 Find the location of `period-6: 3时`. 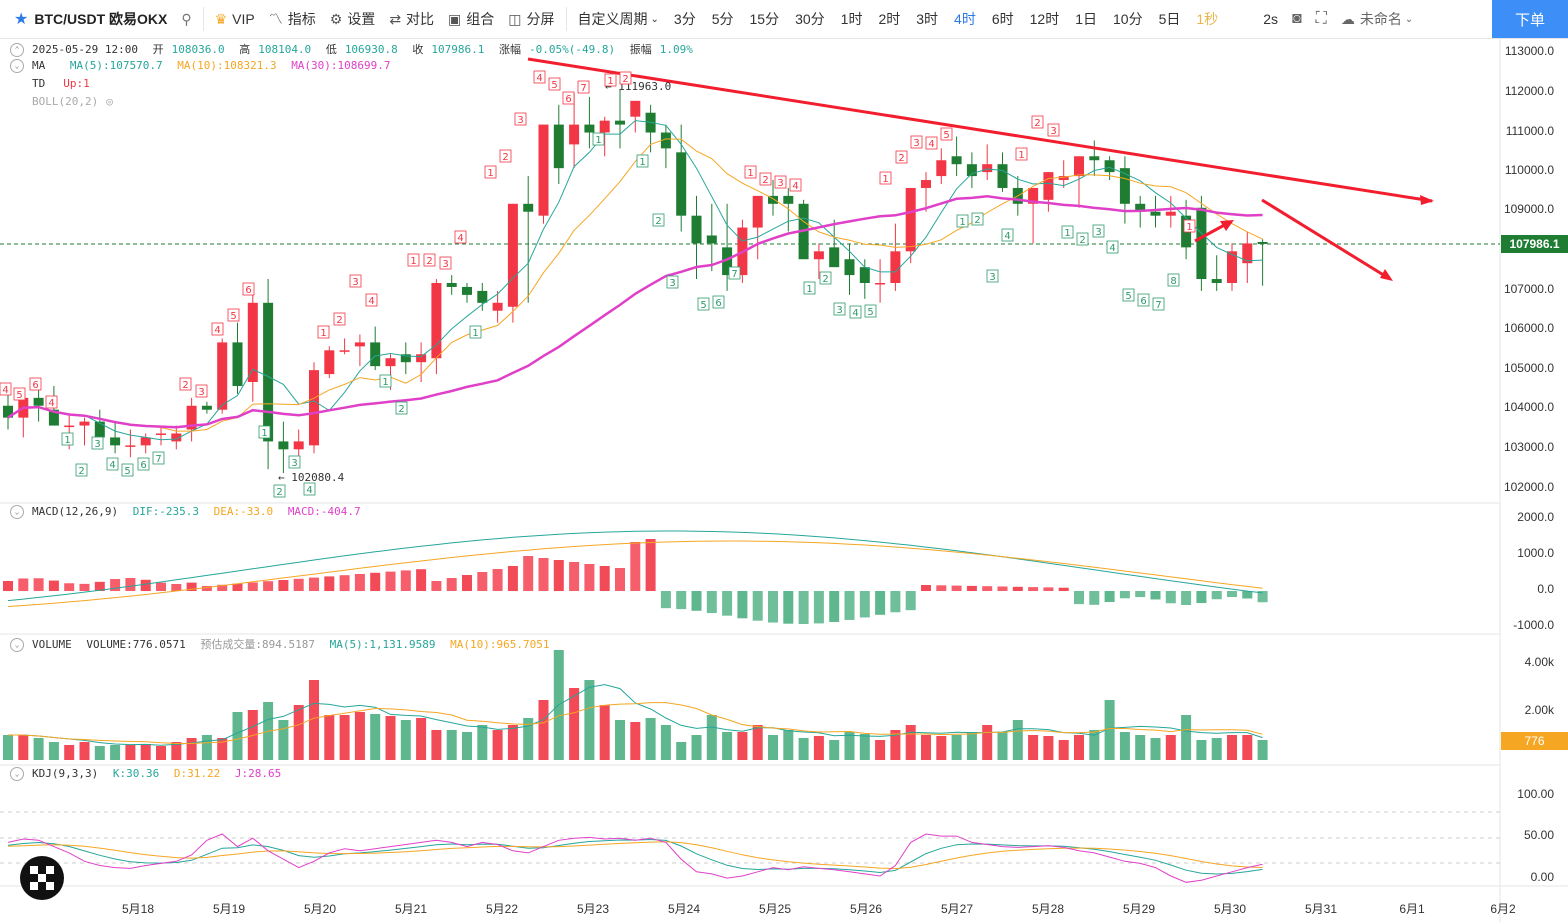

period-6: 3时 is located at coordinates (927, 19).